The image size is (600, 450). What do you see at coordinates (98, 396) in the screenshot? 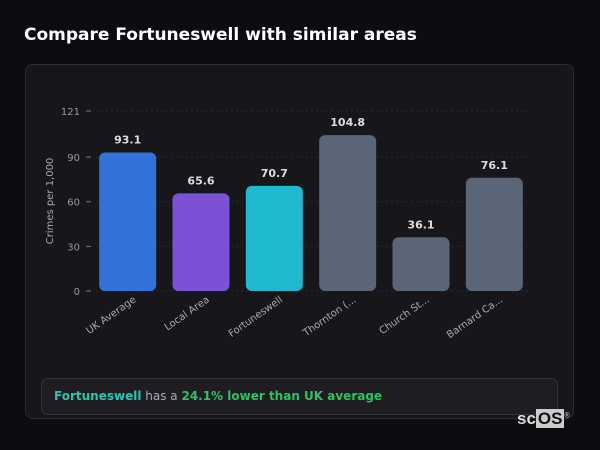
I see `callout-area: Fortuneswell` at bounding box center [98, 396].